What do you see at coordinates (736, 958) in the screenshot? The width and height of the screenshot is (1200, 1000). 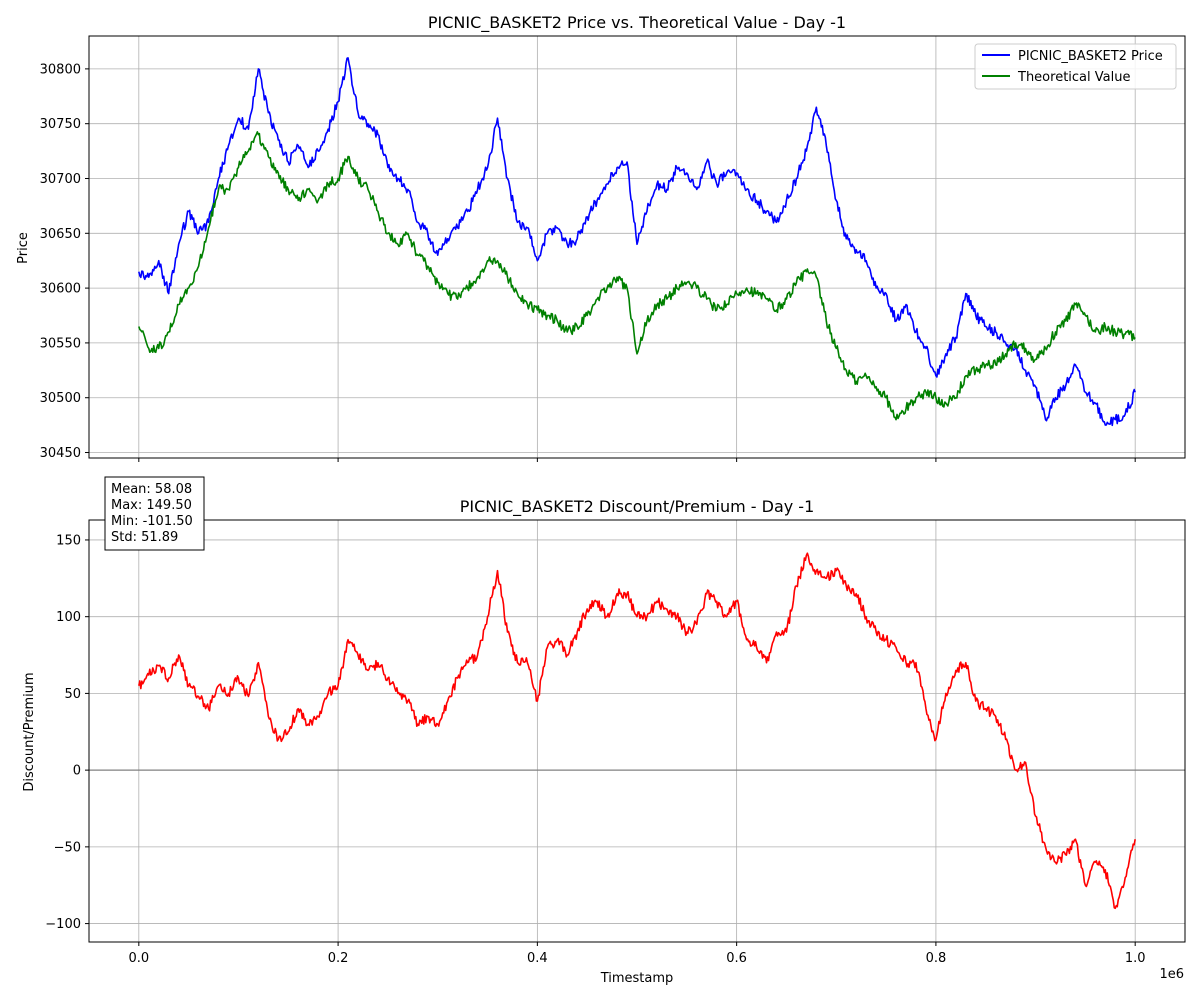 I see `discount-x-tick-label: 0.6` at bounding box center [736, 958].